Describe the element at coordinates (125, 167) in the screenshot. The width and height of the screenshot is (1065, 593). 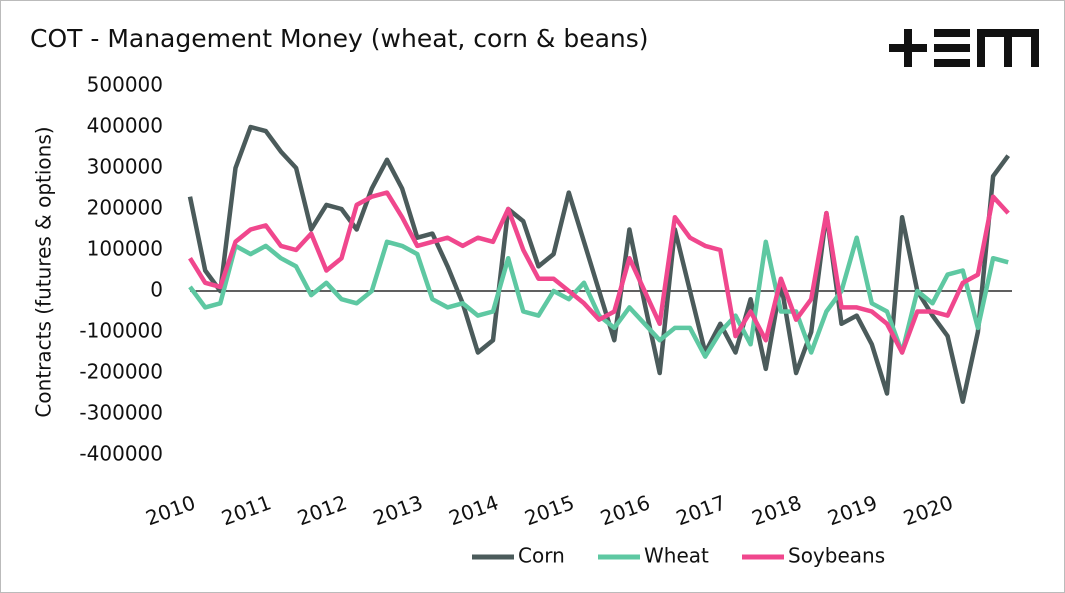
I see `y-tick-label: 300000` at that location.